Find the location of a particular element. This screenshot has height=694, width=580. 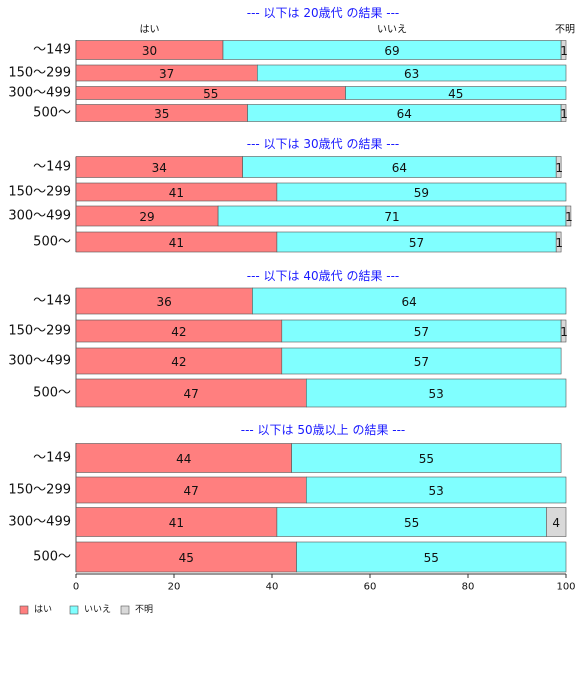

row-label-1-2: 300～499 is located at coordinates (39, 216).